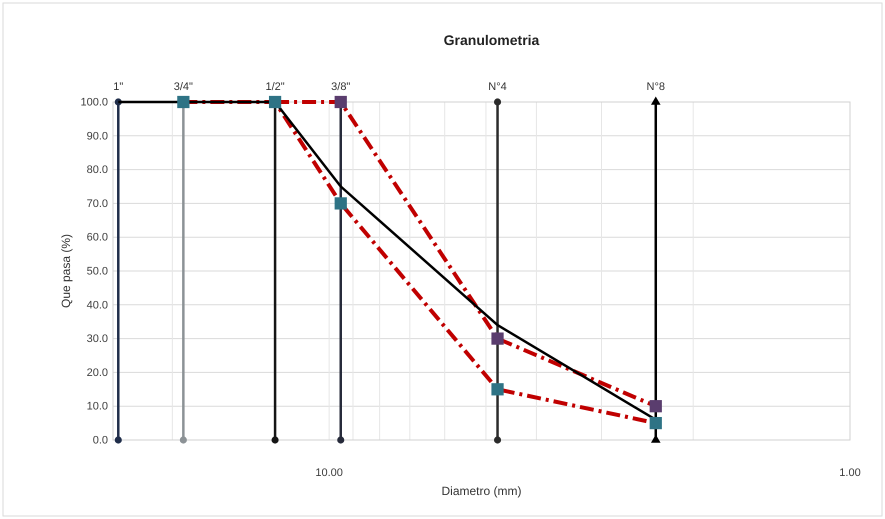 The height and width of the screenshot is (519, 885). Describe the element at coordinates (329, 472) in the screenshot. I see `x-tick-label: 10.00` at that location.